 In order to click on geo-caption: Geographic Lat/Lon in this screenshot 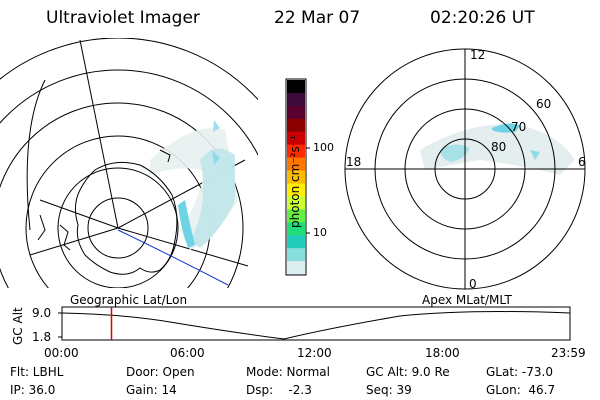, I will do `click(129, 300)`.